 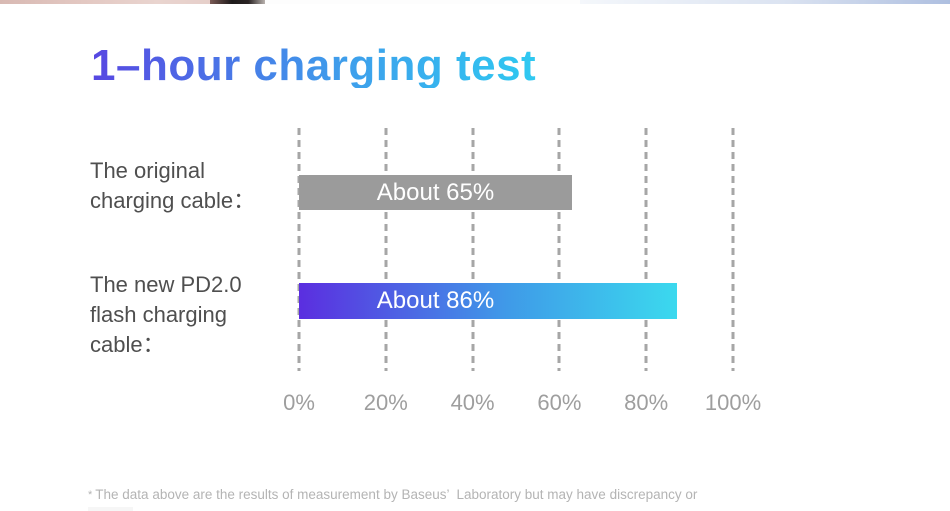 I want to click on category-label-line: charging cable：, so click(x=173, y=200).